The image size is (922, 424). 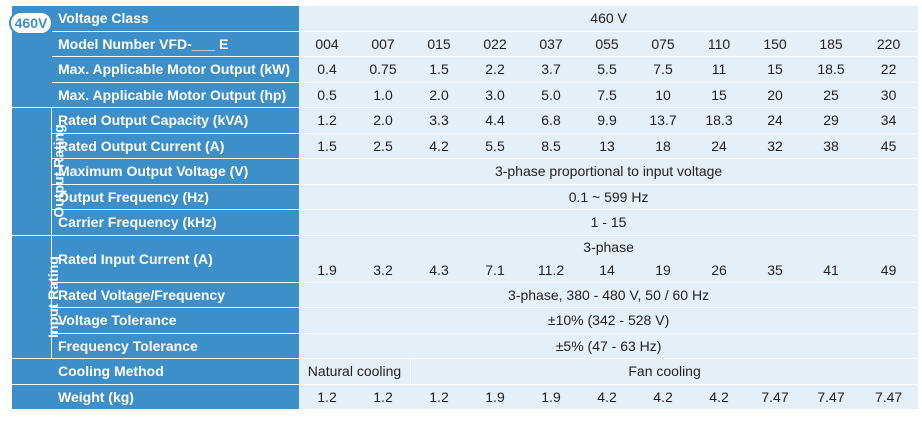 I want to click on cell-motor-hp: 7.5, so click(x=607, y=95).